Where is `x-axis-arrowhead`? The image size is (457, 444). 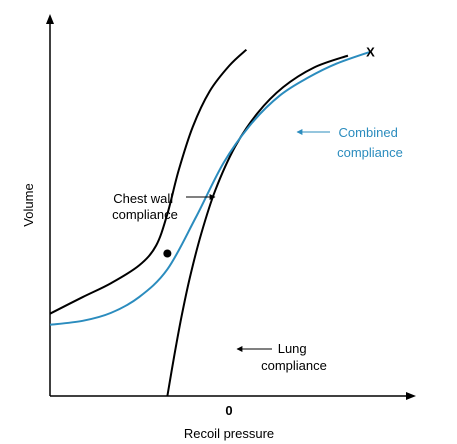
x-axis-arrowhead is located at coordinates (411, 396).